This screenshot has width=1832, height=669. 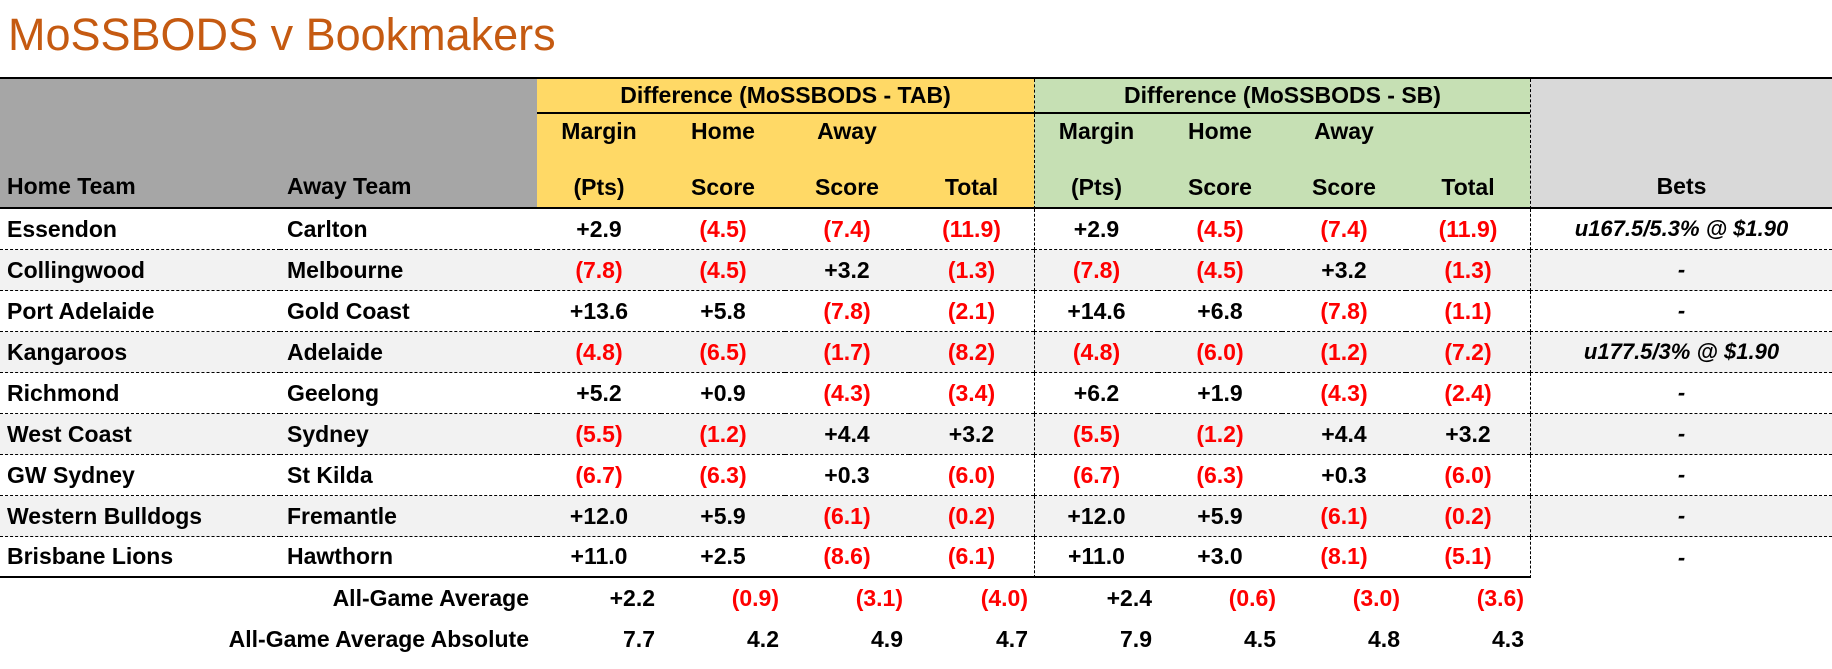 What do you see at coordinates (1096, 131) in the screenshot?
I see `subheader-top-label: Margin` at bounding box center [1096, 131].